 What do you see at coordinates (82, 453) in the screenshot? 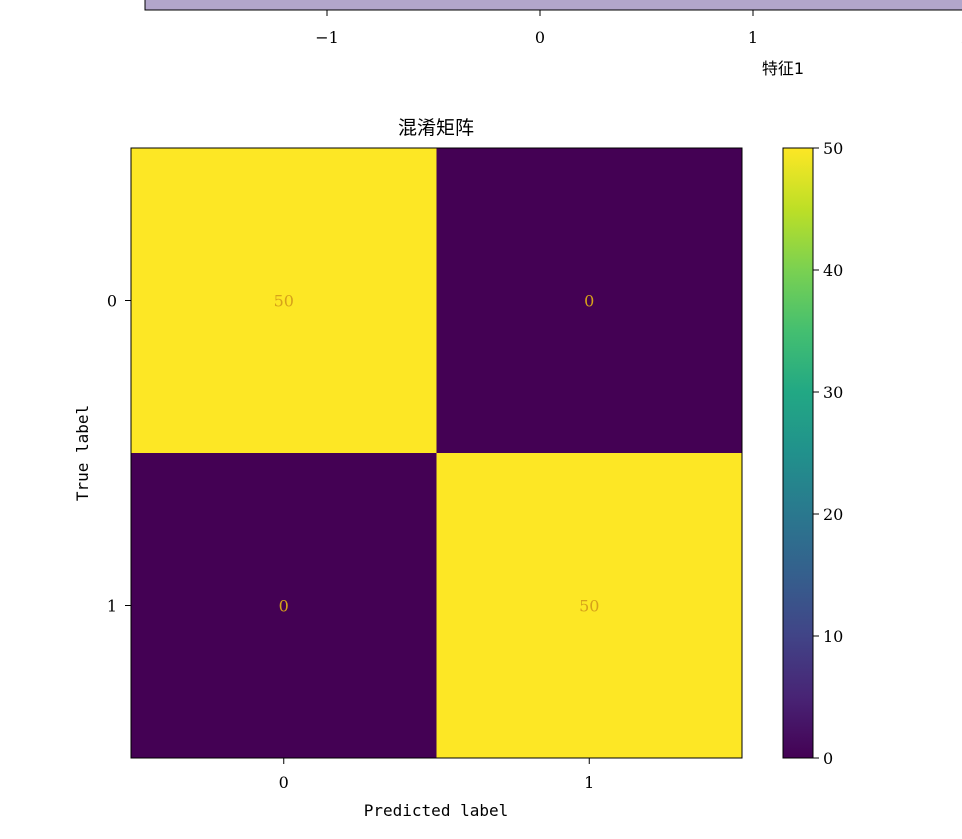
I see `y-axis-label: True label` at bounding box center [82, 453].